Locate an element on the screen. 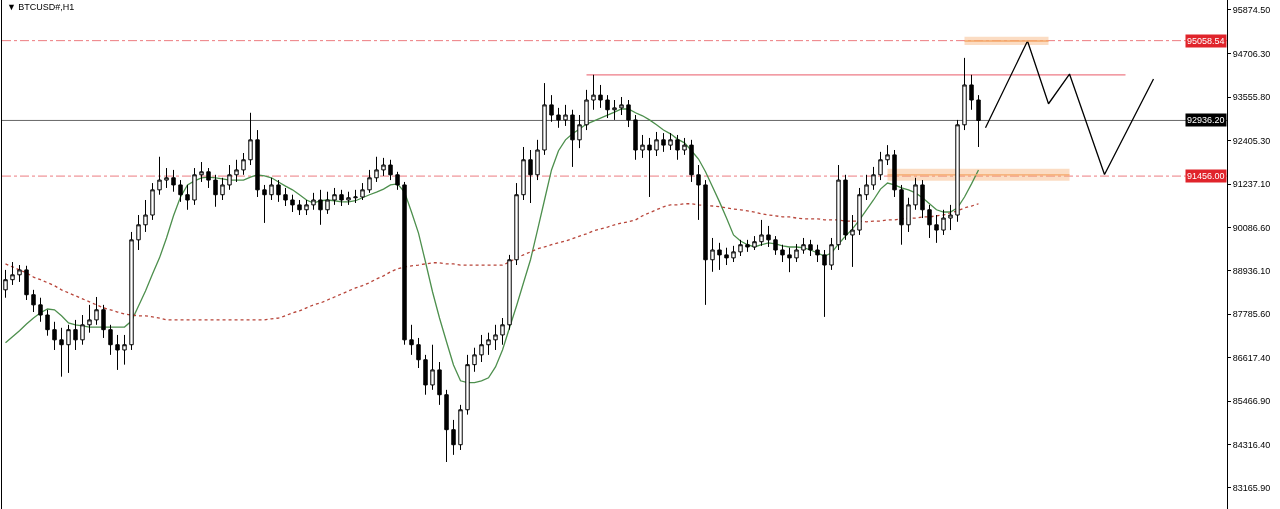 This screenshot has width=1280, height=509. ref-line-label: 95058.54 is located at coordinates (1206, 41).